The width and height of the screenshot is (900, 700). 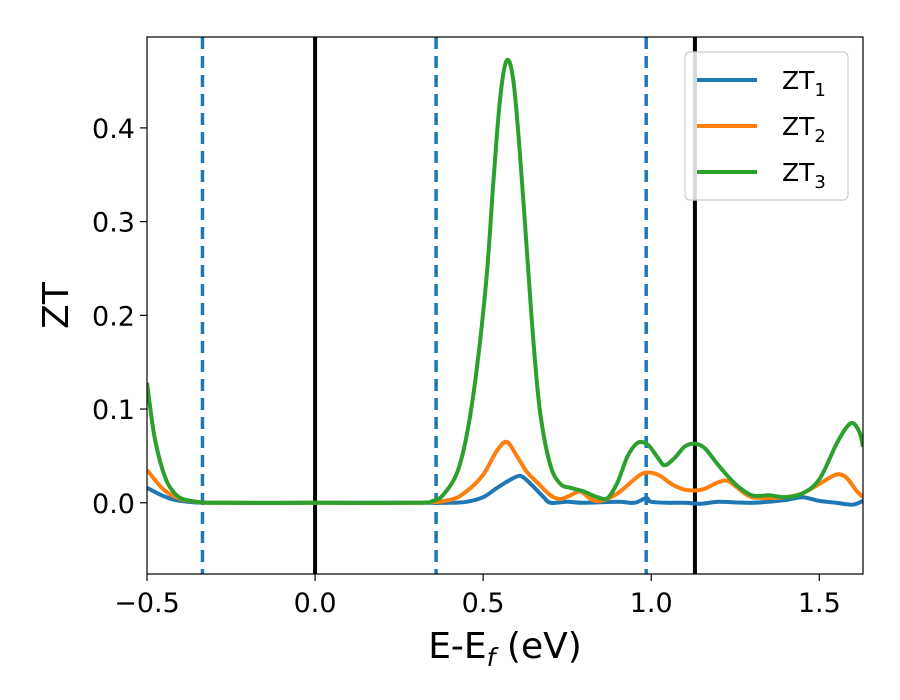 What do you see at coordinates (113, 129) in the screenshot?
I see `y-tick-label: 0.4` at bounding box center [113, 129].